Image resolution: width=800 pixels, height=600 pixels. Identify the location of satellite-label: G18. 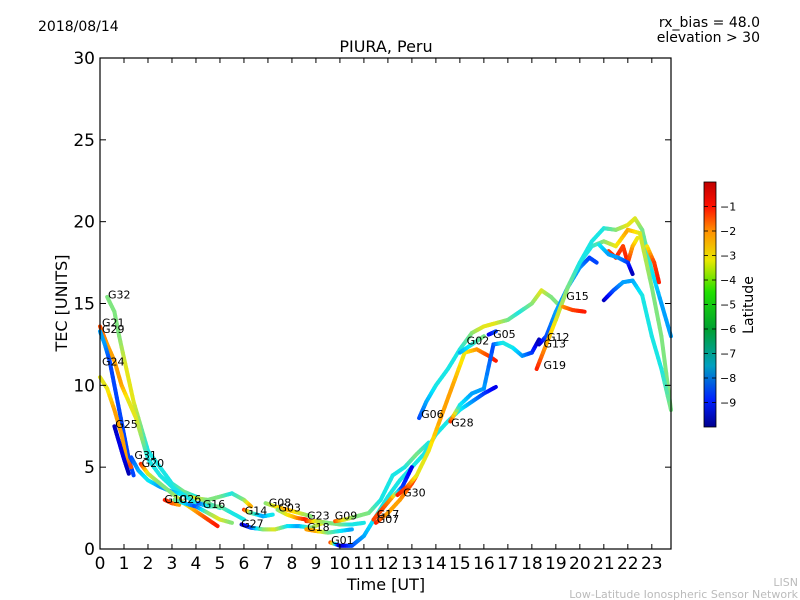
(318, 527).